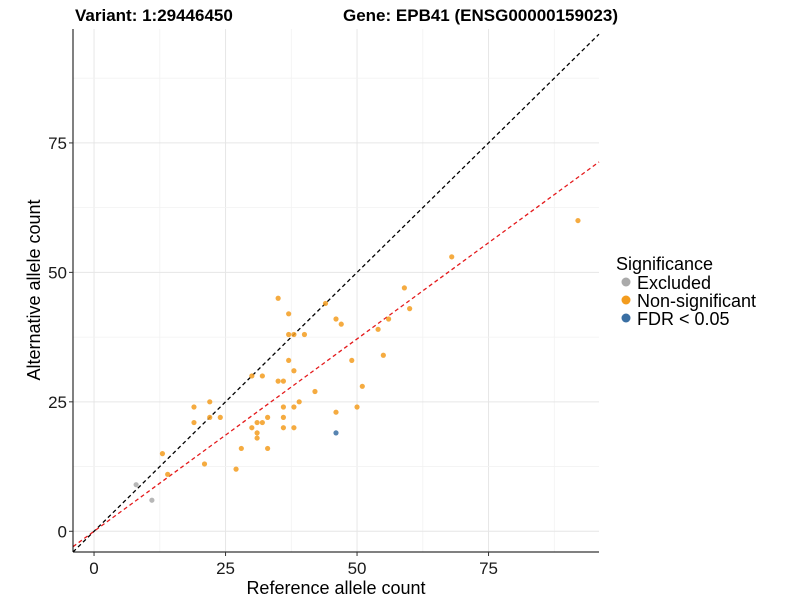  Describe the element at coordinates (357, 568) in the screenshot. I see `x-tick-label: 50` at that location.